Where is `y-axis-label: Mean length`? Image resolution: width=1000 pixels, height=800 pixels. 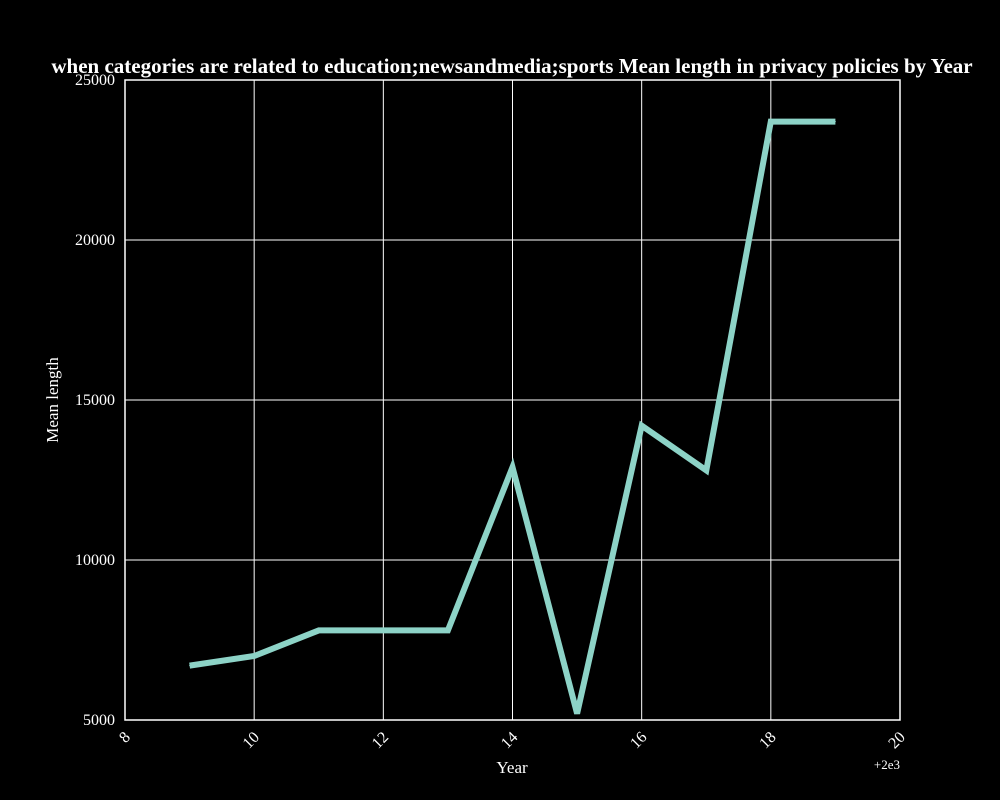 y-axis-label: Mean length is located at coordinates (52, 400).